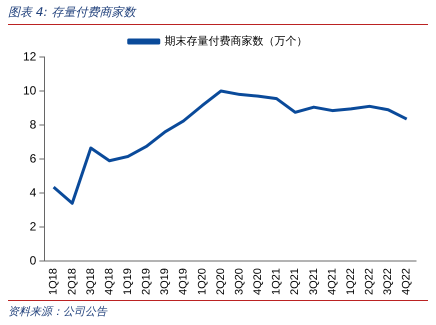 This screenshot has width=436, height=325. I want to click on x-tick-label: 2Q22, so click(370, 282).